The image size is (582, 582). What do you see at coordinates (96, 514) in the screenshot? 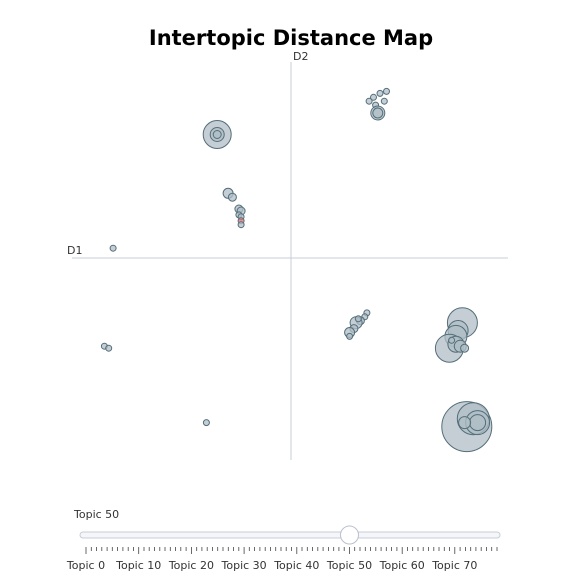
I see `slider-current-label: Topic 50` at bounding box center [96, 514].